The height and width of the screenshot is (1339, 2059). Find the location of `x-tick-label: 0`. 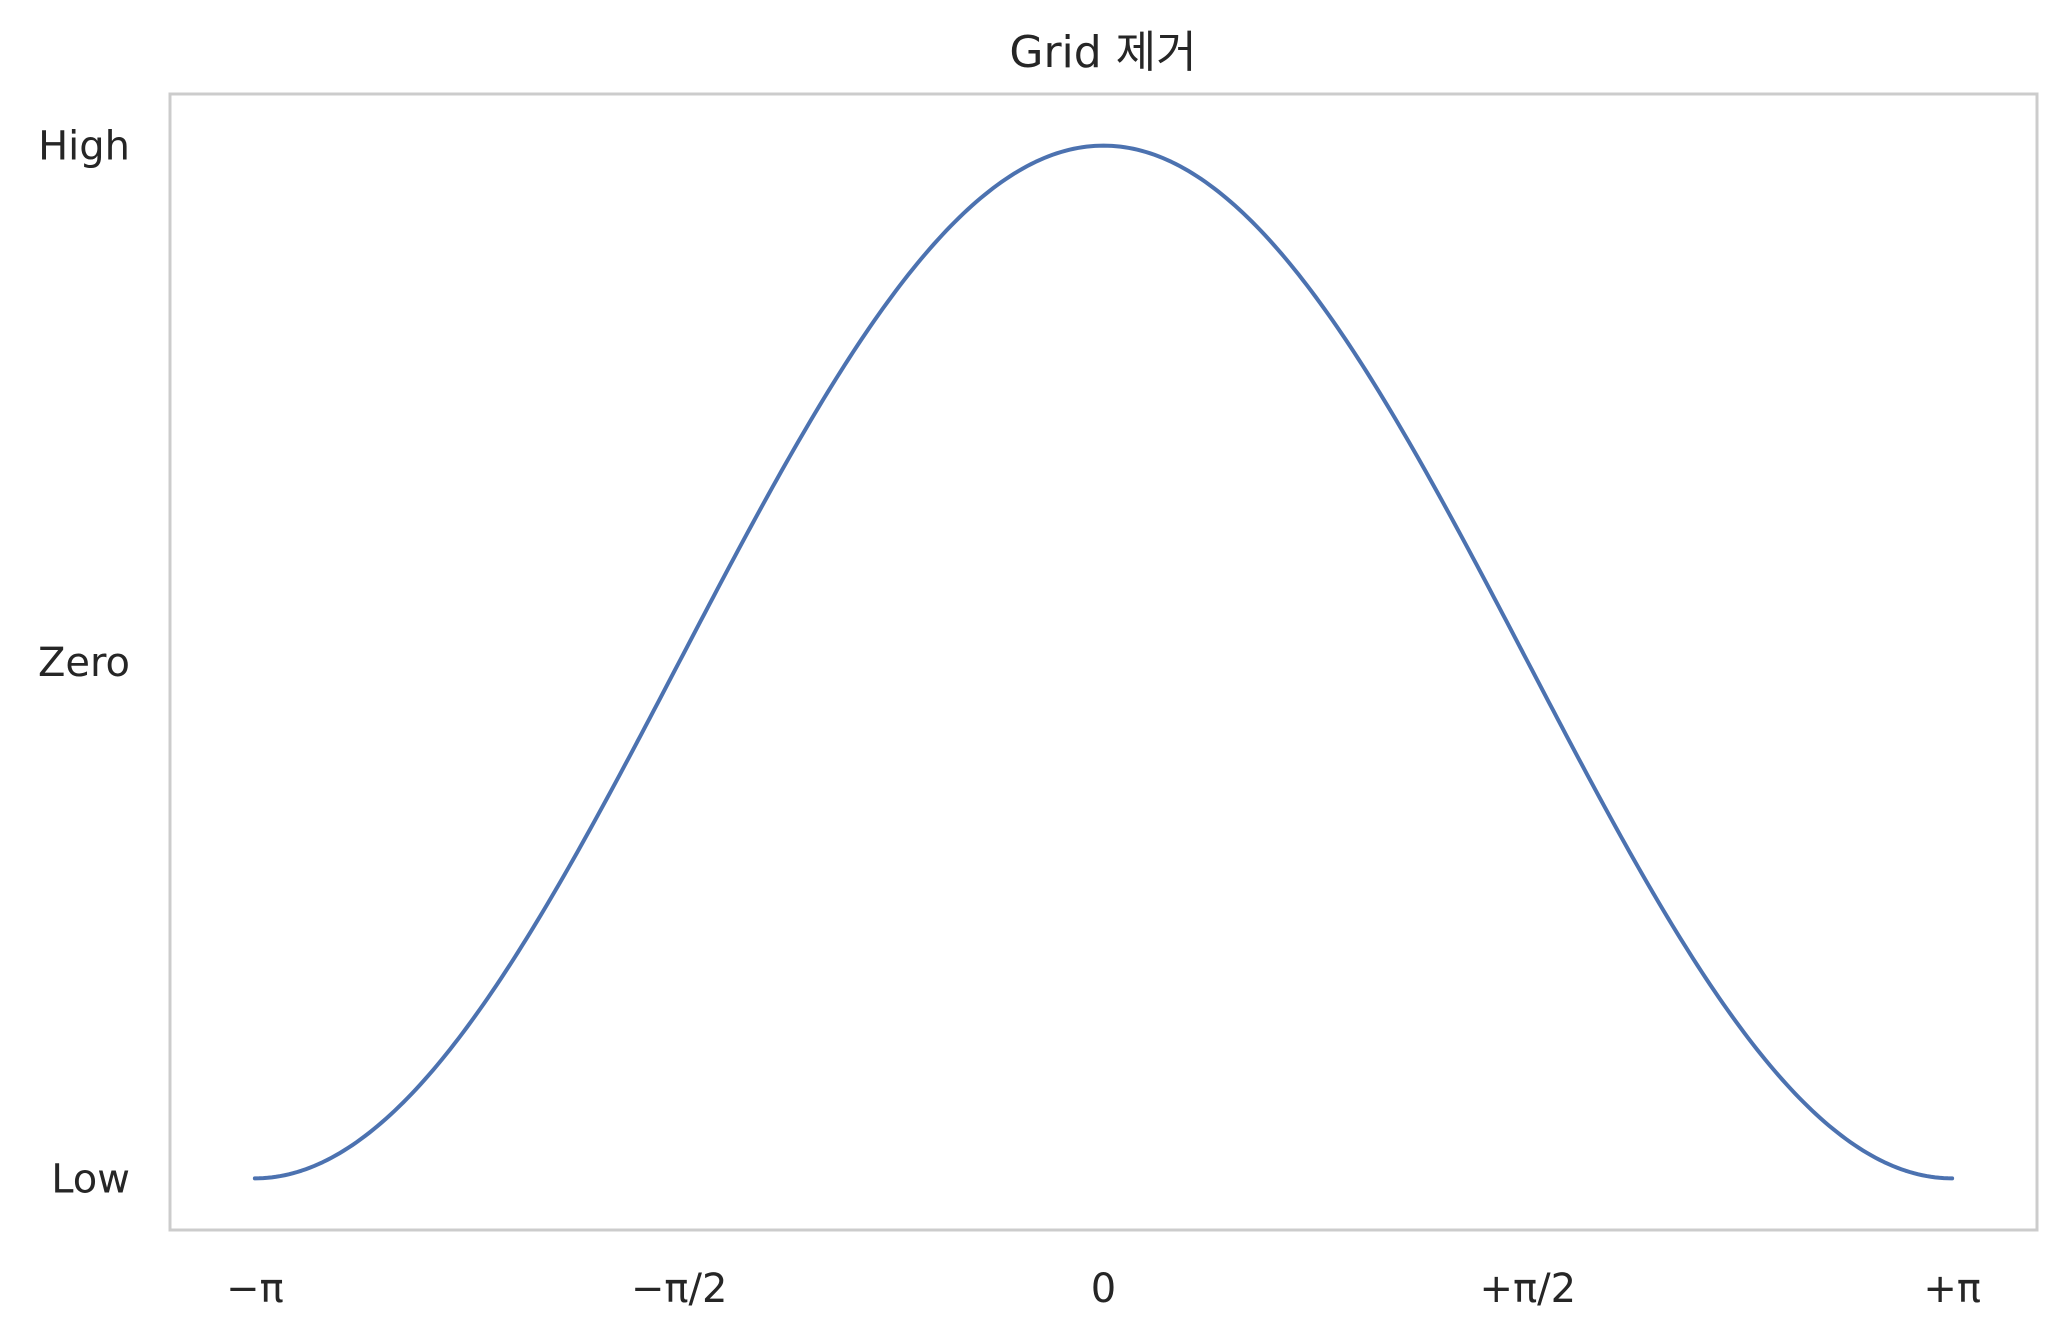

x-tick-label: 0 is located at coordinates (1103, 1289).